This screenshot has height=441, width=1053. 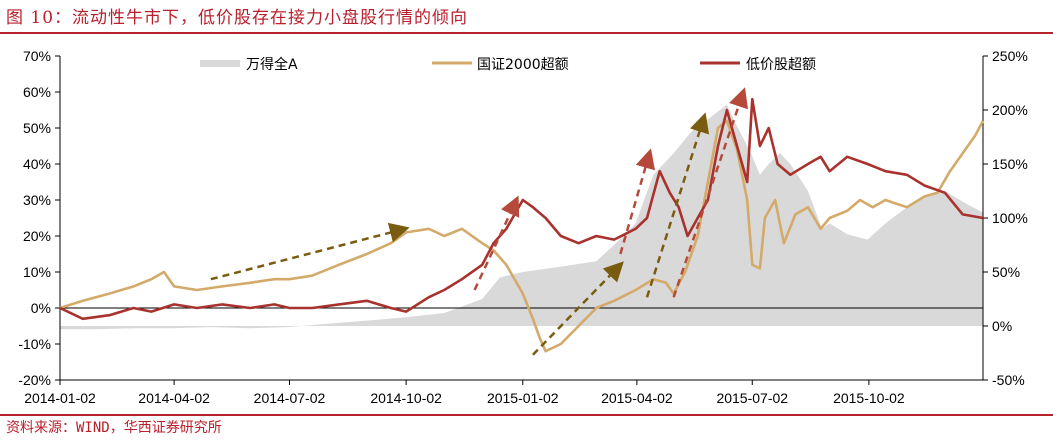 I want to click on right-tick-label: 0%, so click(x=1002, y=326).